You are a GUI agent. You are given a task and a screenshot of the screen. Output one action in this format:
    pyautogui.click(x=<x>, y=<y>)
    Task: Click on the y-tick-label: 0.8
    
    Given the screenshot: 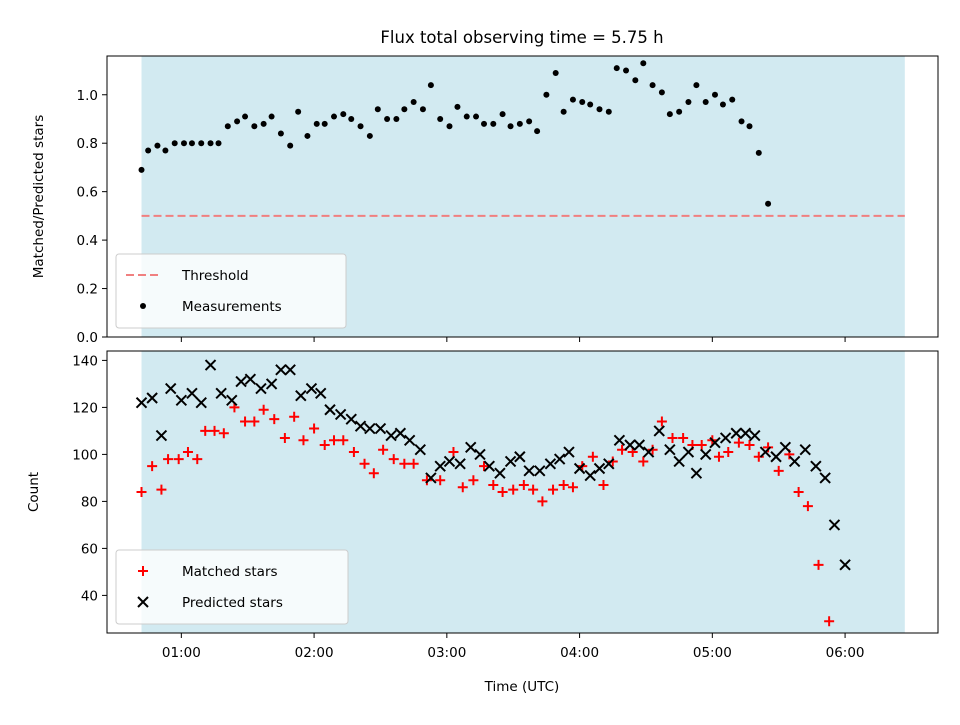 What is the action you would take?
    pyautogui.click(x=87, y=144)
    